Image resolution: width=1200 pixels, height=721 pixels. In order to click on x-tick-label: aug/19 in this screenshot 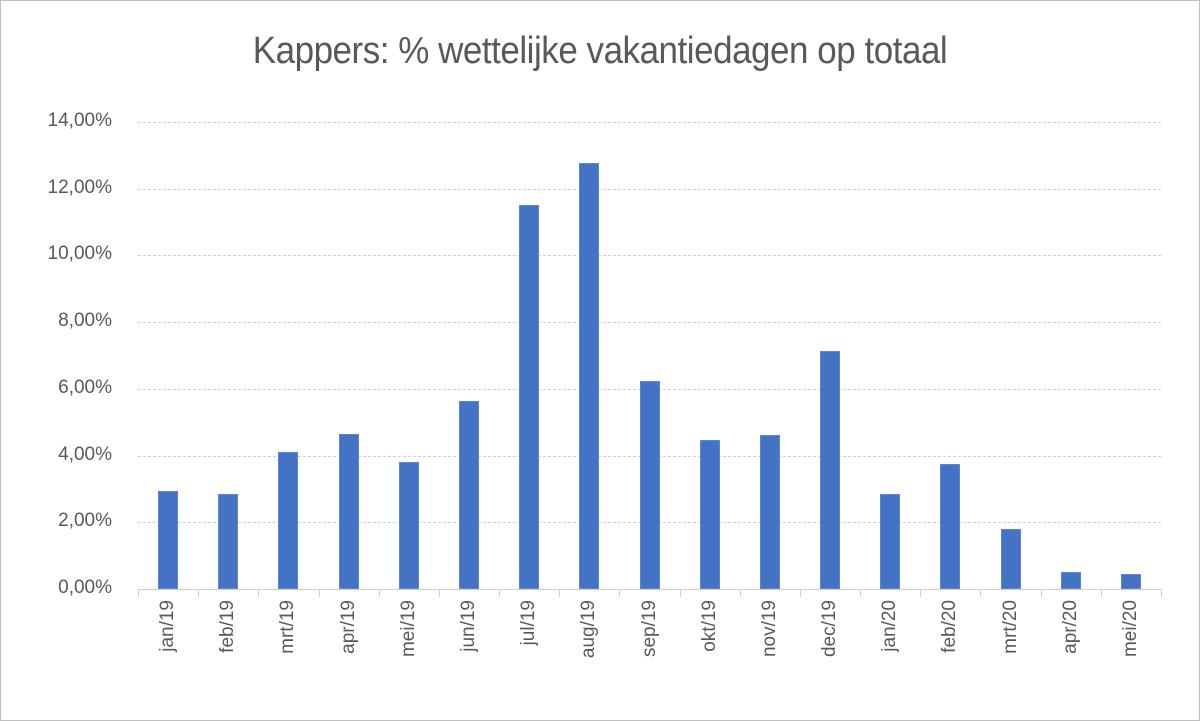, I will do `click(589, 629)`.